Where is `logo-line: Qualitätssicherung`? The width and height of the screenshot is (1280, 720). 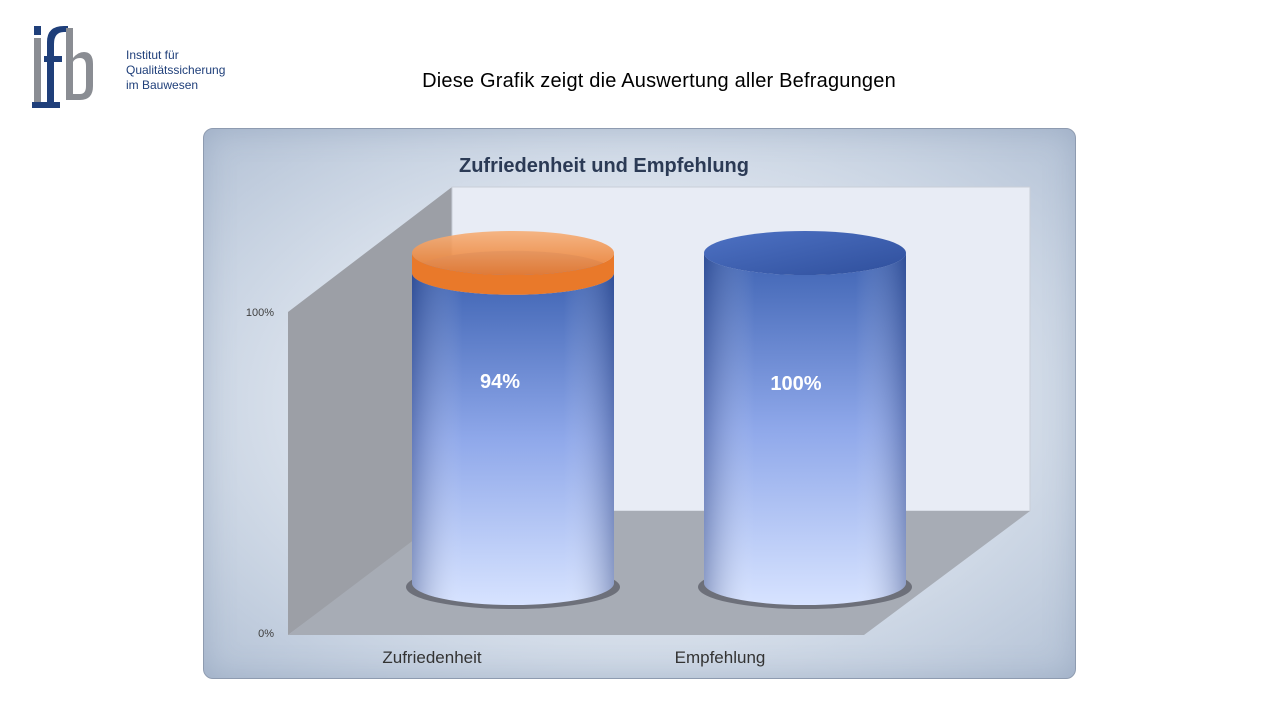 logo-line: Qualitätssicherung is located at coordinates (176, 70).